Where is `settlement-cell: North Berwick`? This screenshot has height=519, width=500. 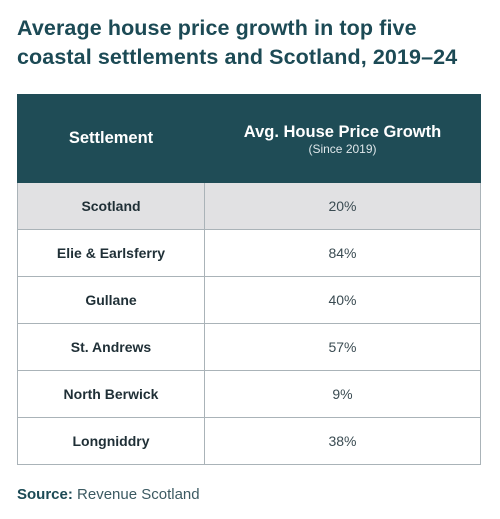
settlement-cell: North Berwick is located at coordinates (111, 394).